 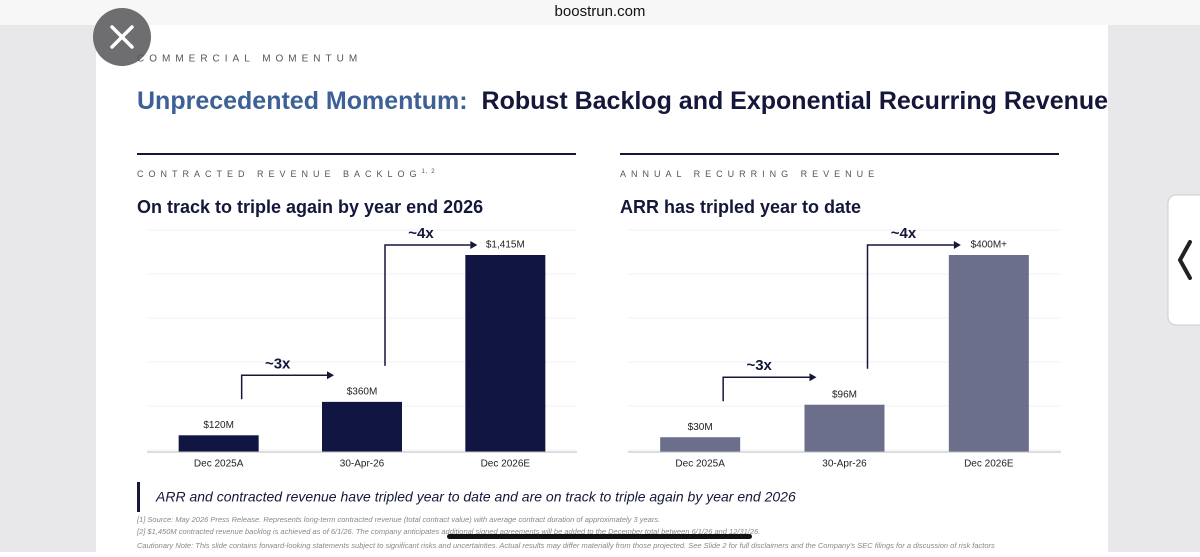 What do you see at coordinates (1183, 260) in the screenshot?
I see `side-tab` at bounding box center [1183, 260].